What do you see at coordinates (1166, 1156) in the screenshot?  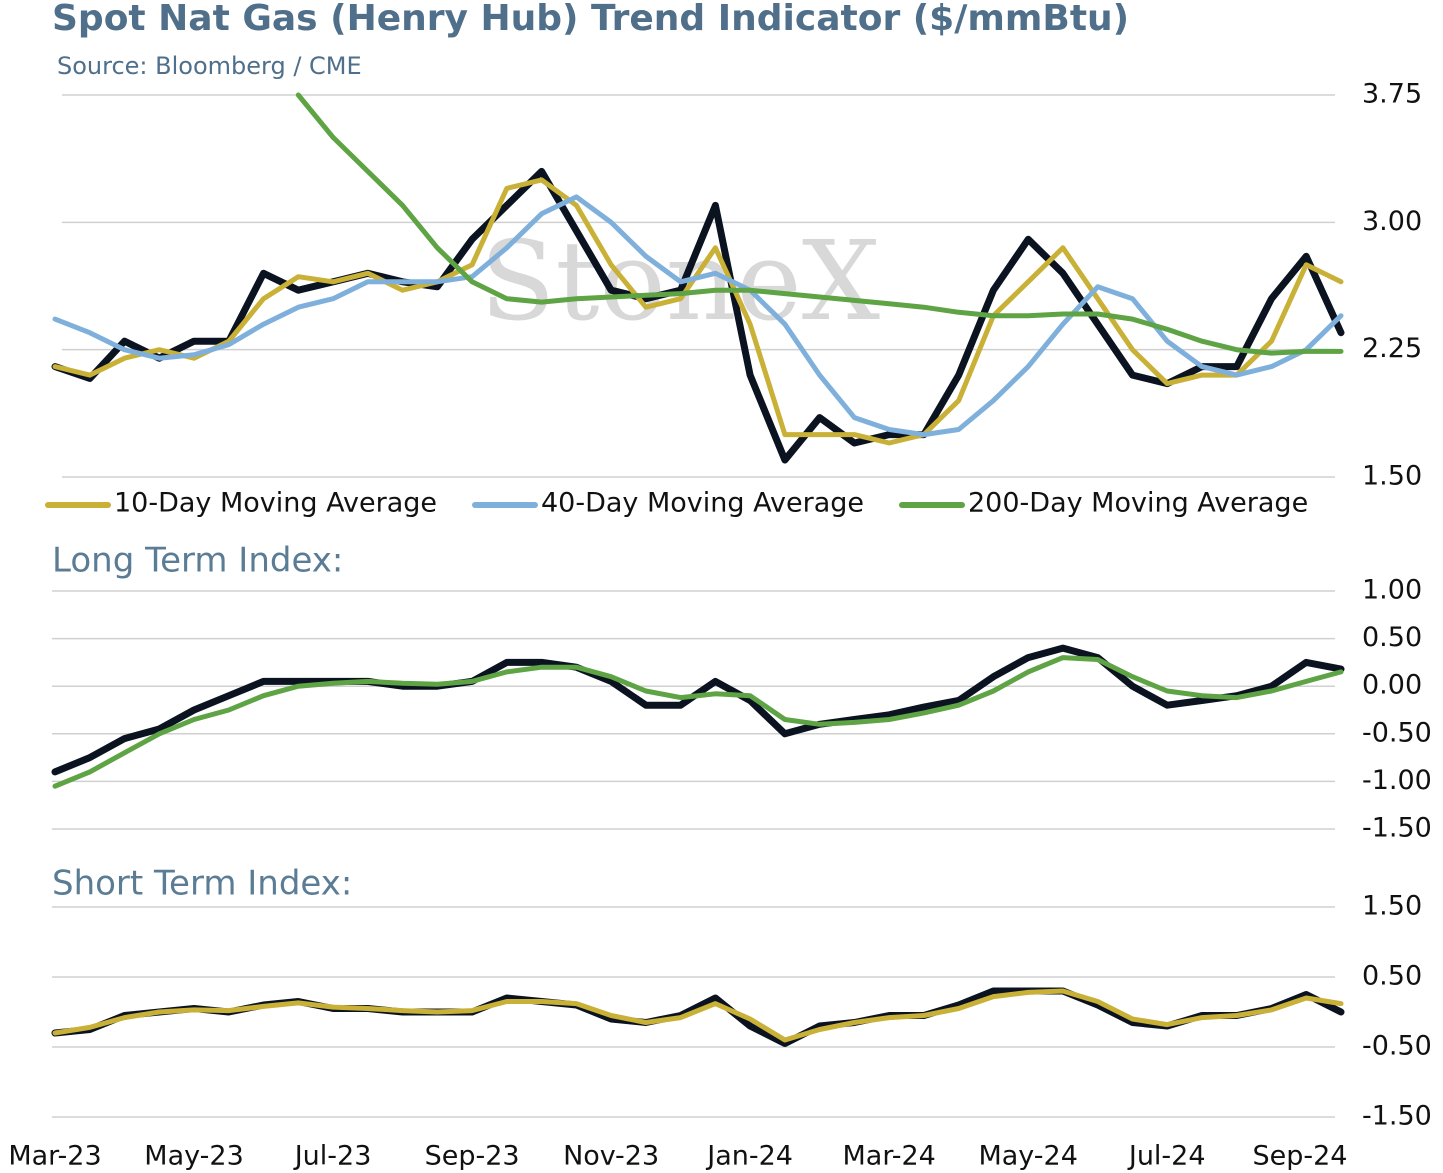 I see `x-tick-label: Jul-24` at bounding box center [1166, 1156].